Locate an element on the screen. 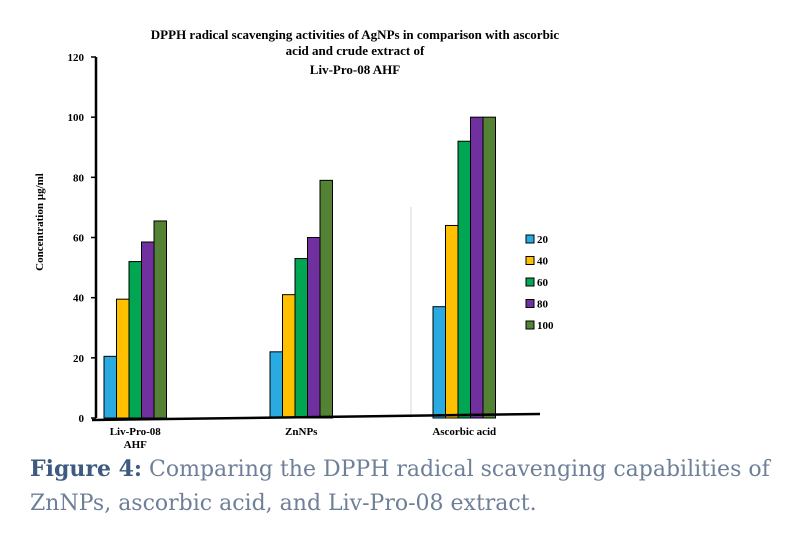  y-tick-label: 0 is located at coordinates (82, 419).